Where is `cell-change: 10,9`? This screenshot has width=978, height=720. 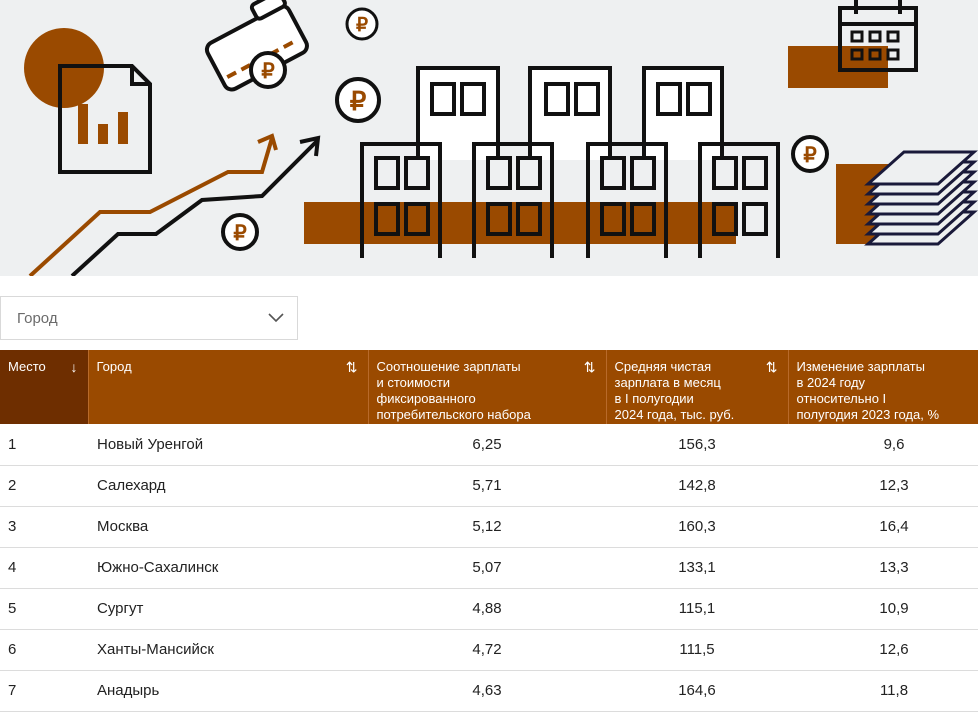 cell-change: 10,9 is located at coordinates (883, 609).